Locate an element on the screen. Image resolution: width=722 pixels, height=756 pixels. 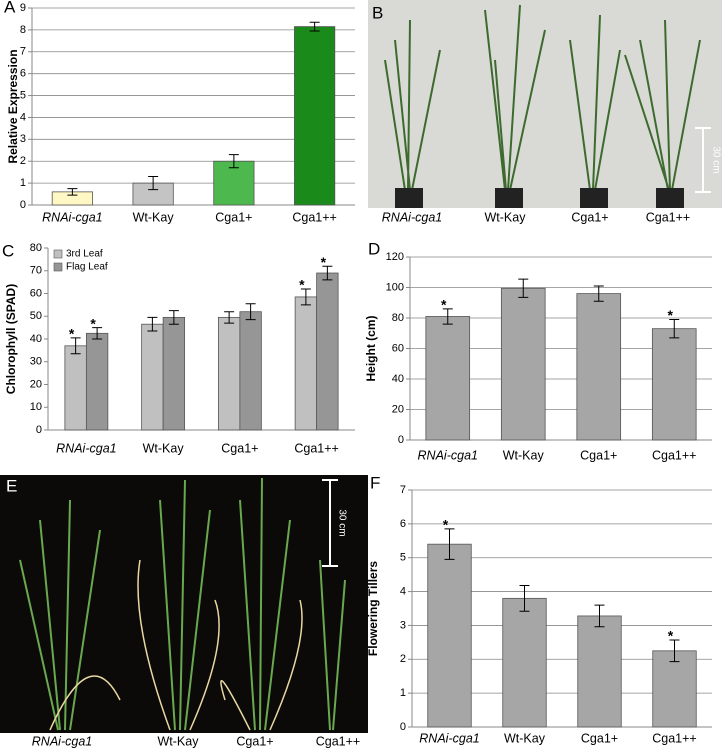
y-tick-label: 50 is located at coordinates (36, 316).